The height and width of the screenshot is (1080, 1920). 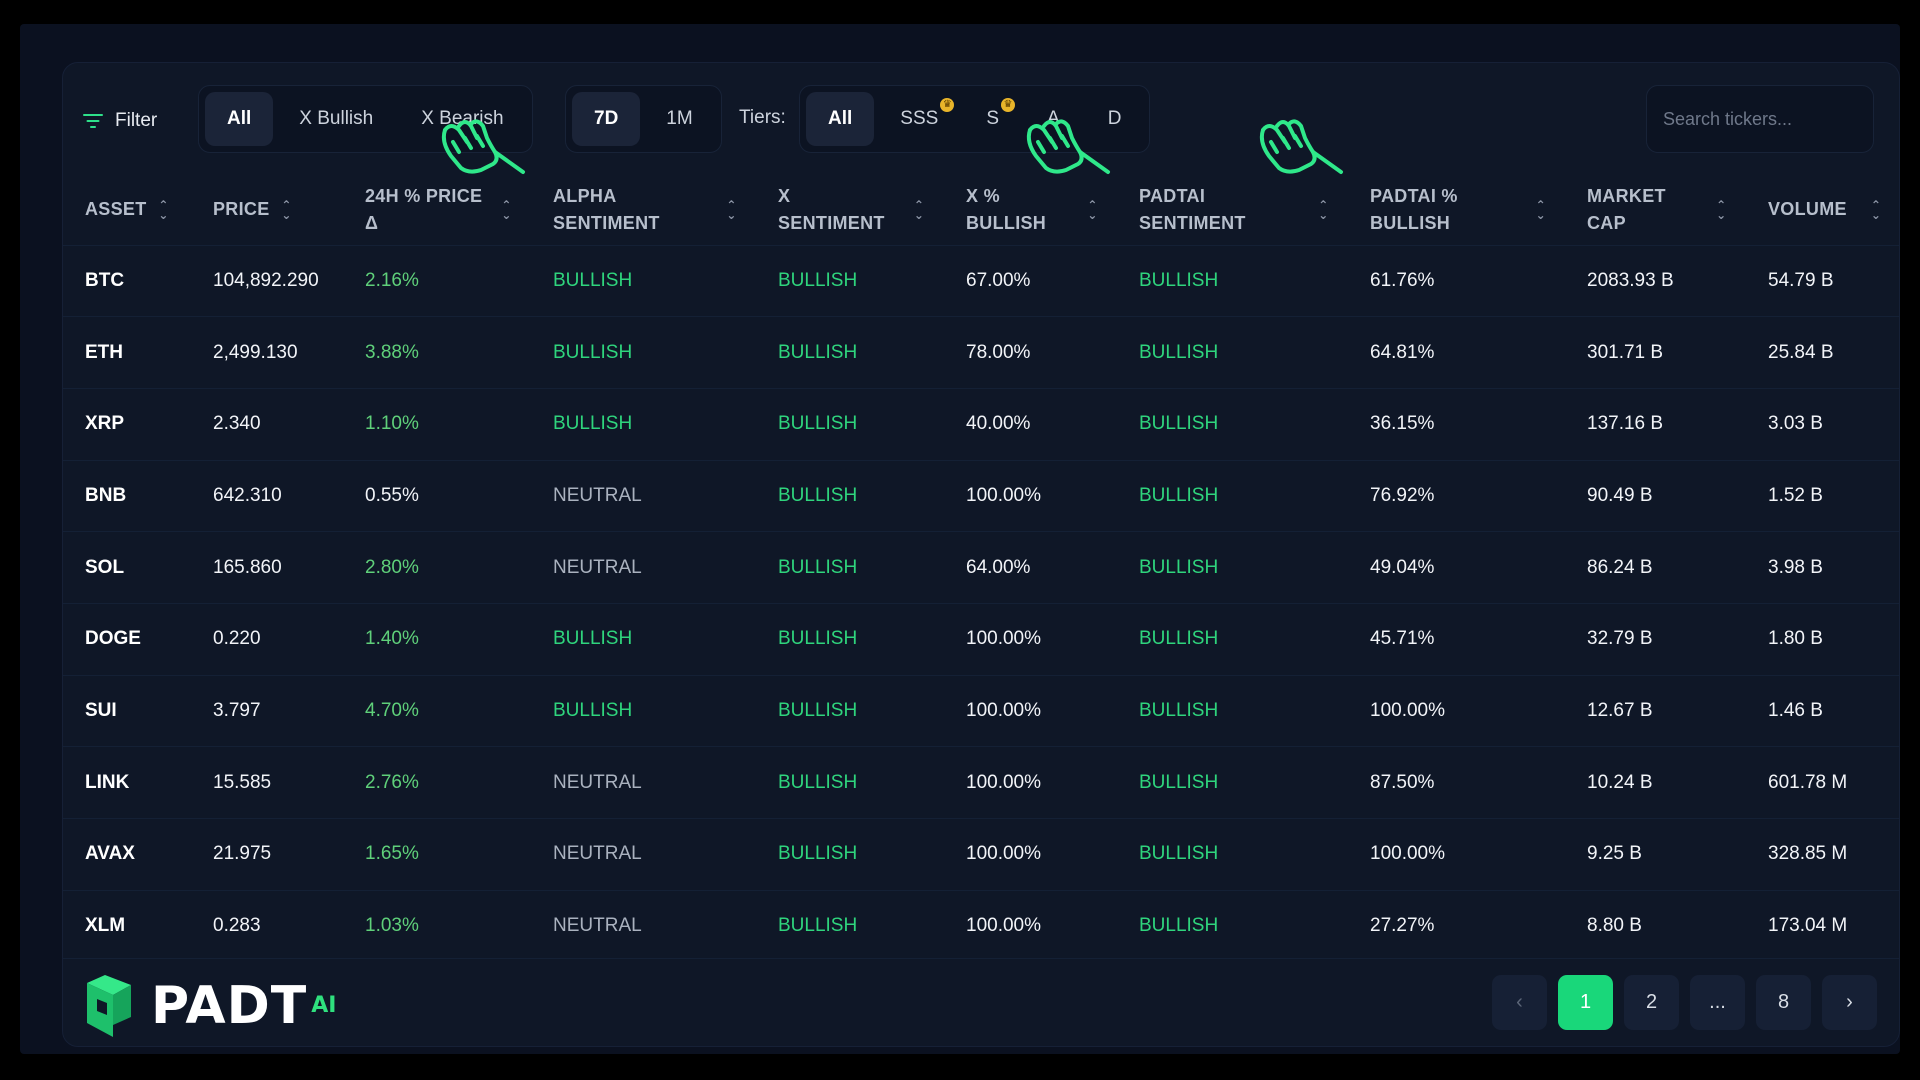 I want to click on cell-asset: DOGE, so click(x=127, y=639).